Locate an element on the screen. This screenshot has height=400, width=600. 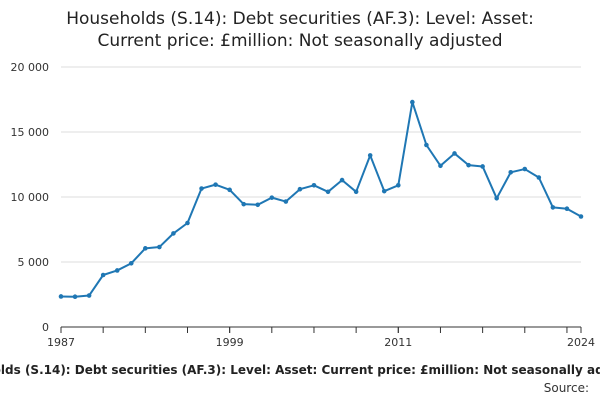
source-label: Source: is located at coordinates (566, 388).